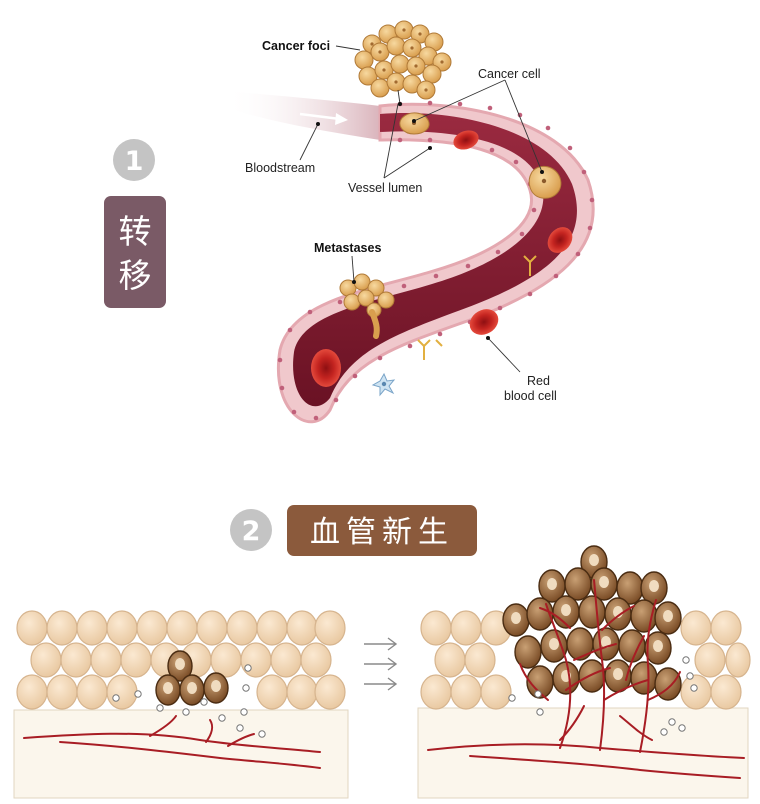 The image size is (760, 804). I want to click on section2-title-box, so click(382, 530).